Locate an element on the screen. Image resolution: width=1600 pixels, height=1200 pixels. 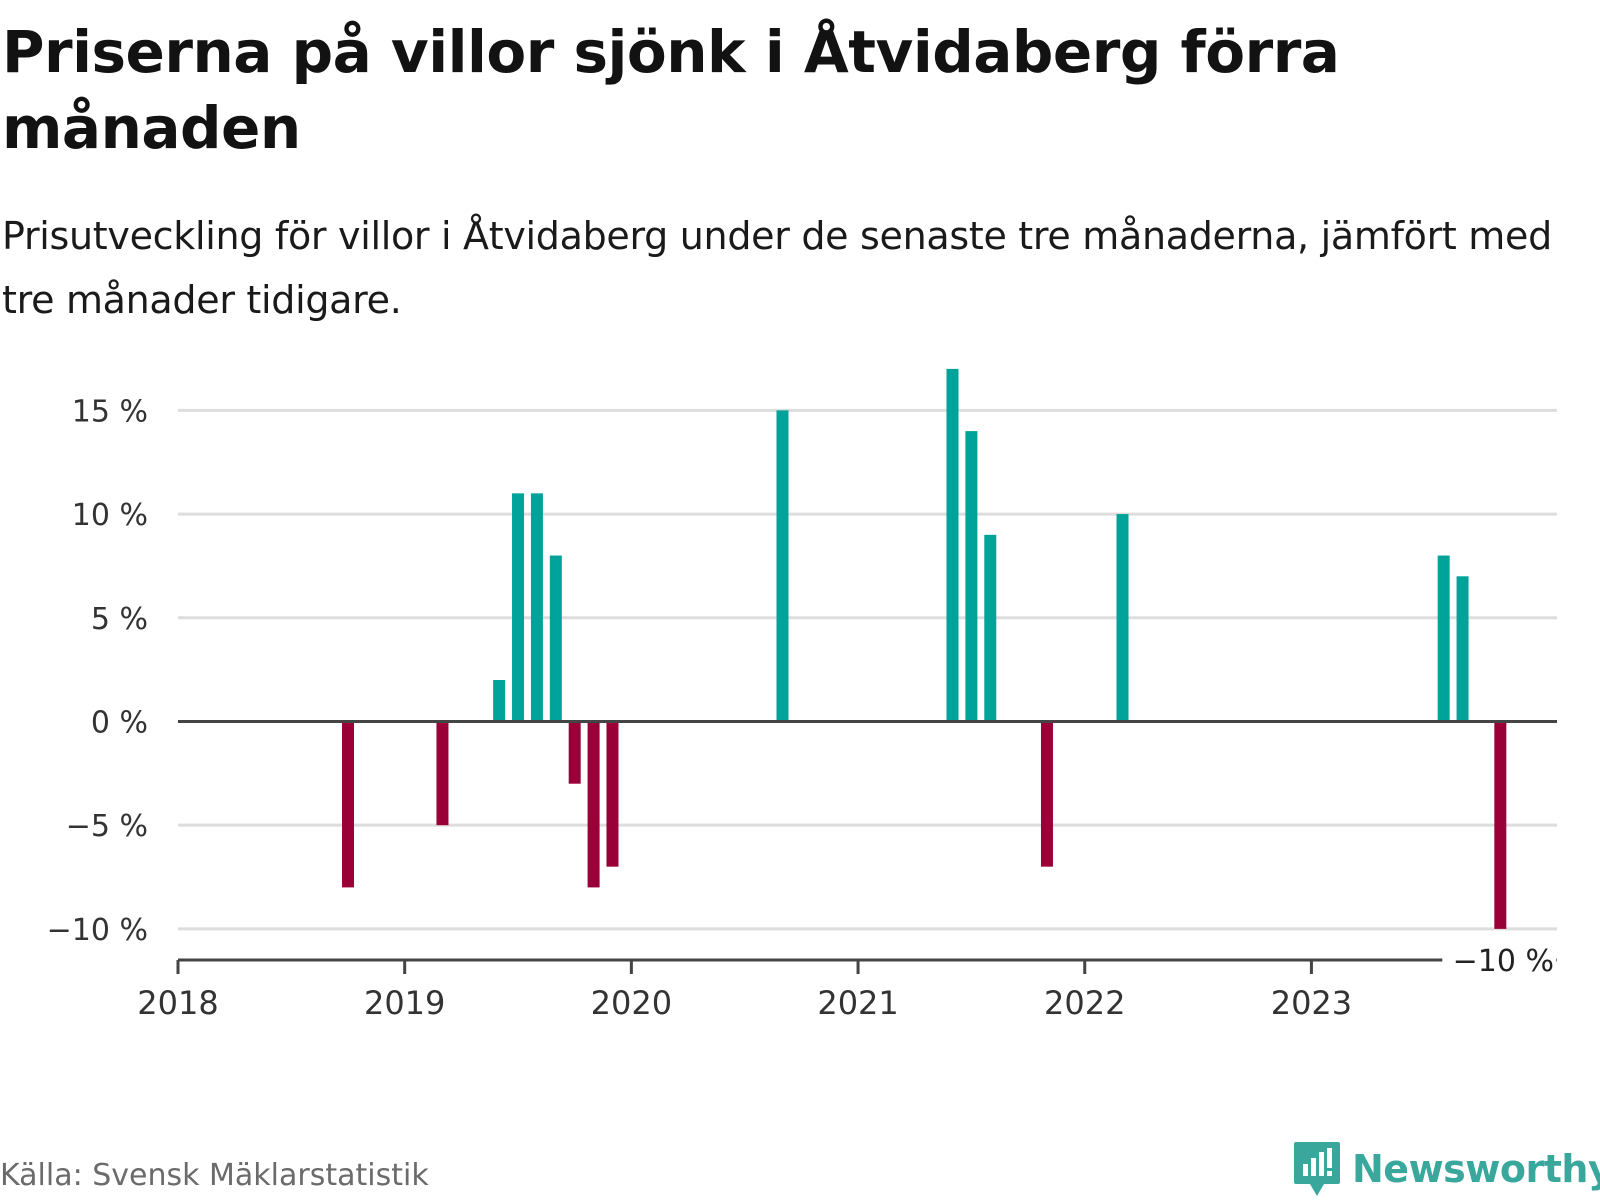
x-tick-label: 2023 is located at coordinates (1311, 1003).